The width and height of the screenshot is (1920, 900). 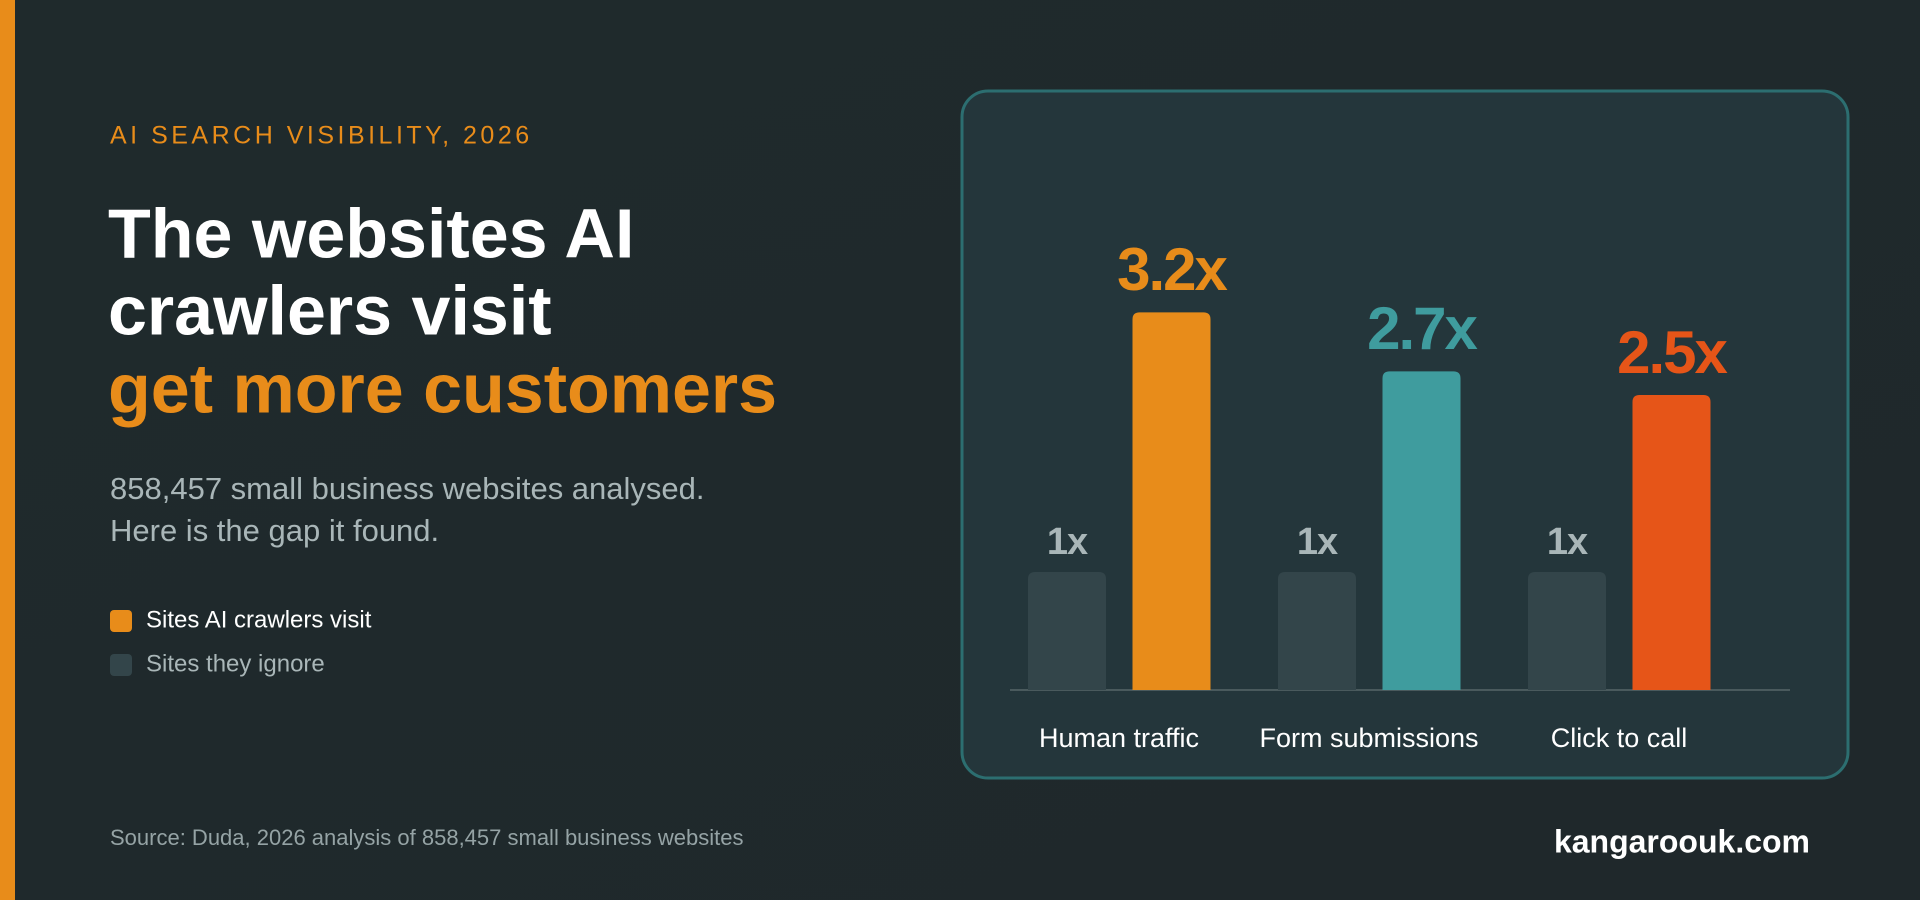 What do you see at coordinates (321, 136) in the screenshot?
I see `kicker: AI SEARCH VISIBILITY, 2026` at bounding box center [321, 136].